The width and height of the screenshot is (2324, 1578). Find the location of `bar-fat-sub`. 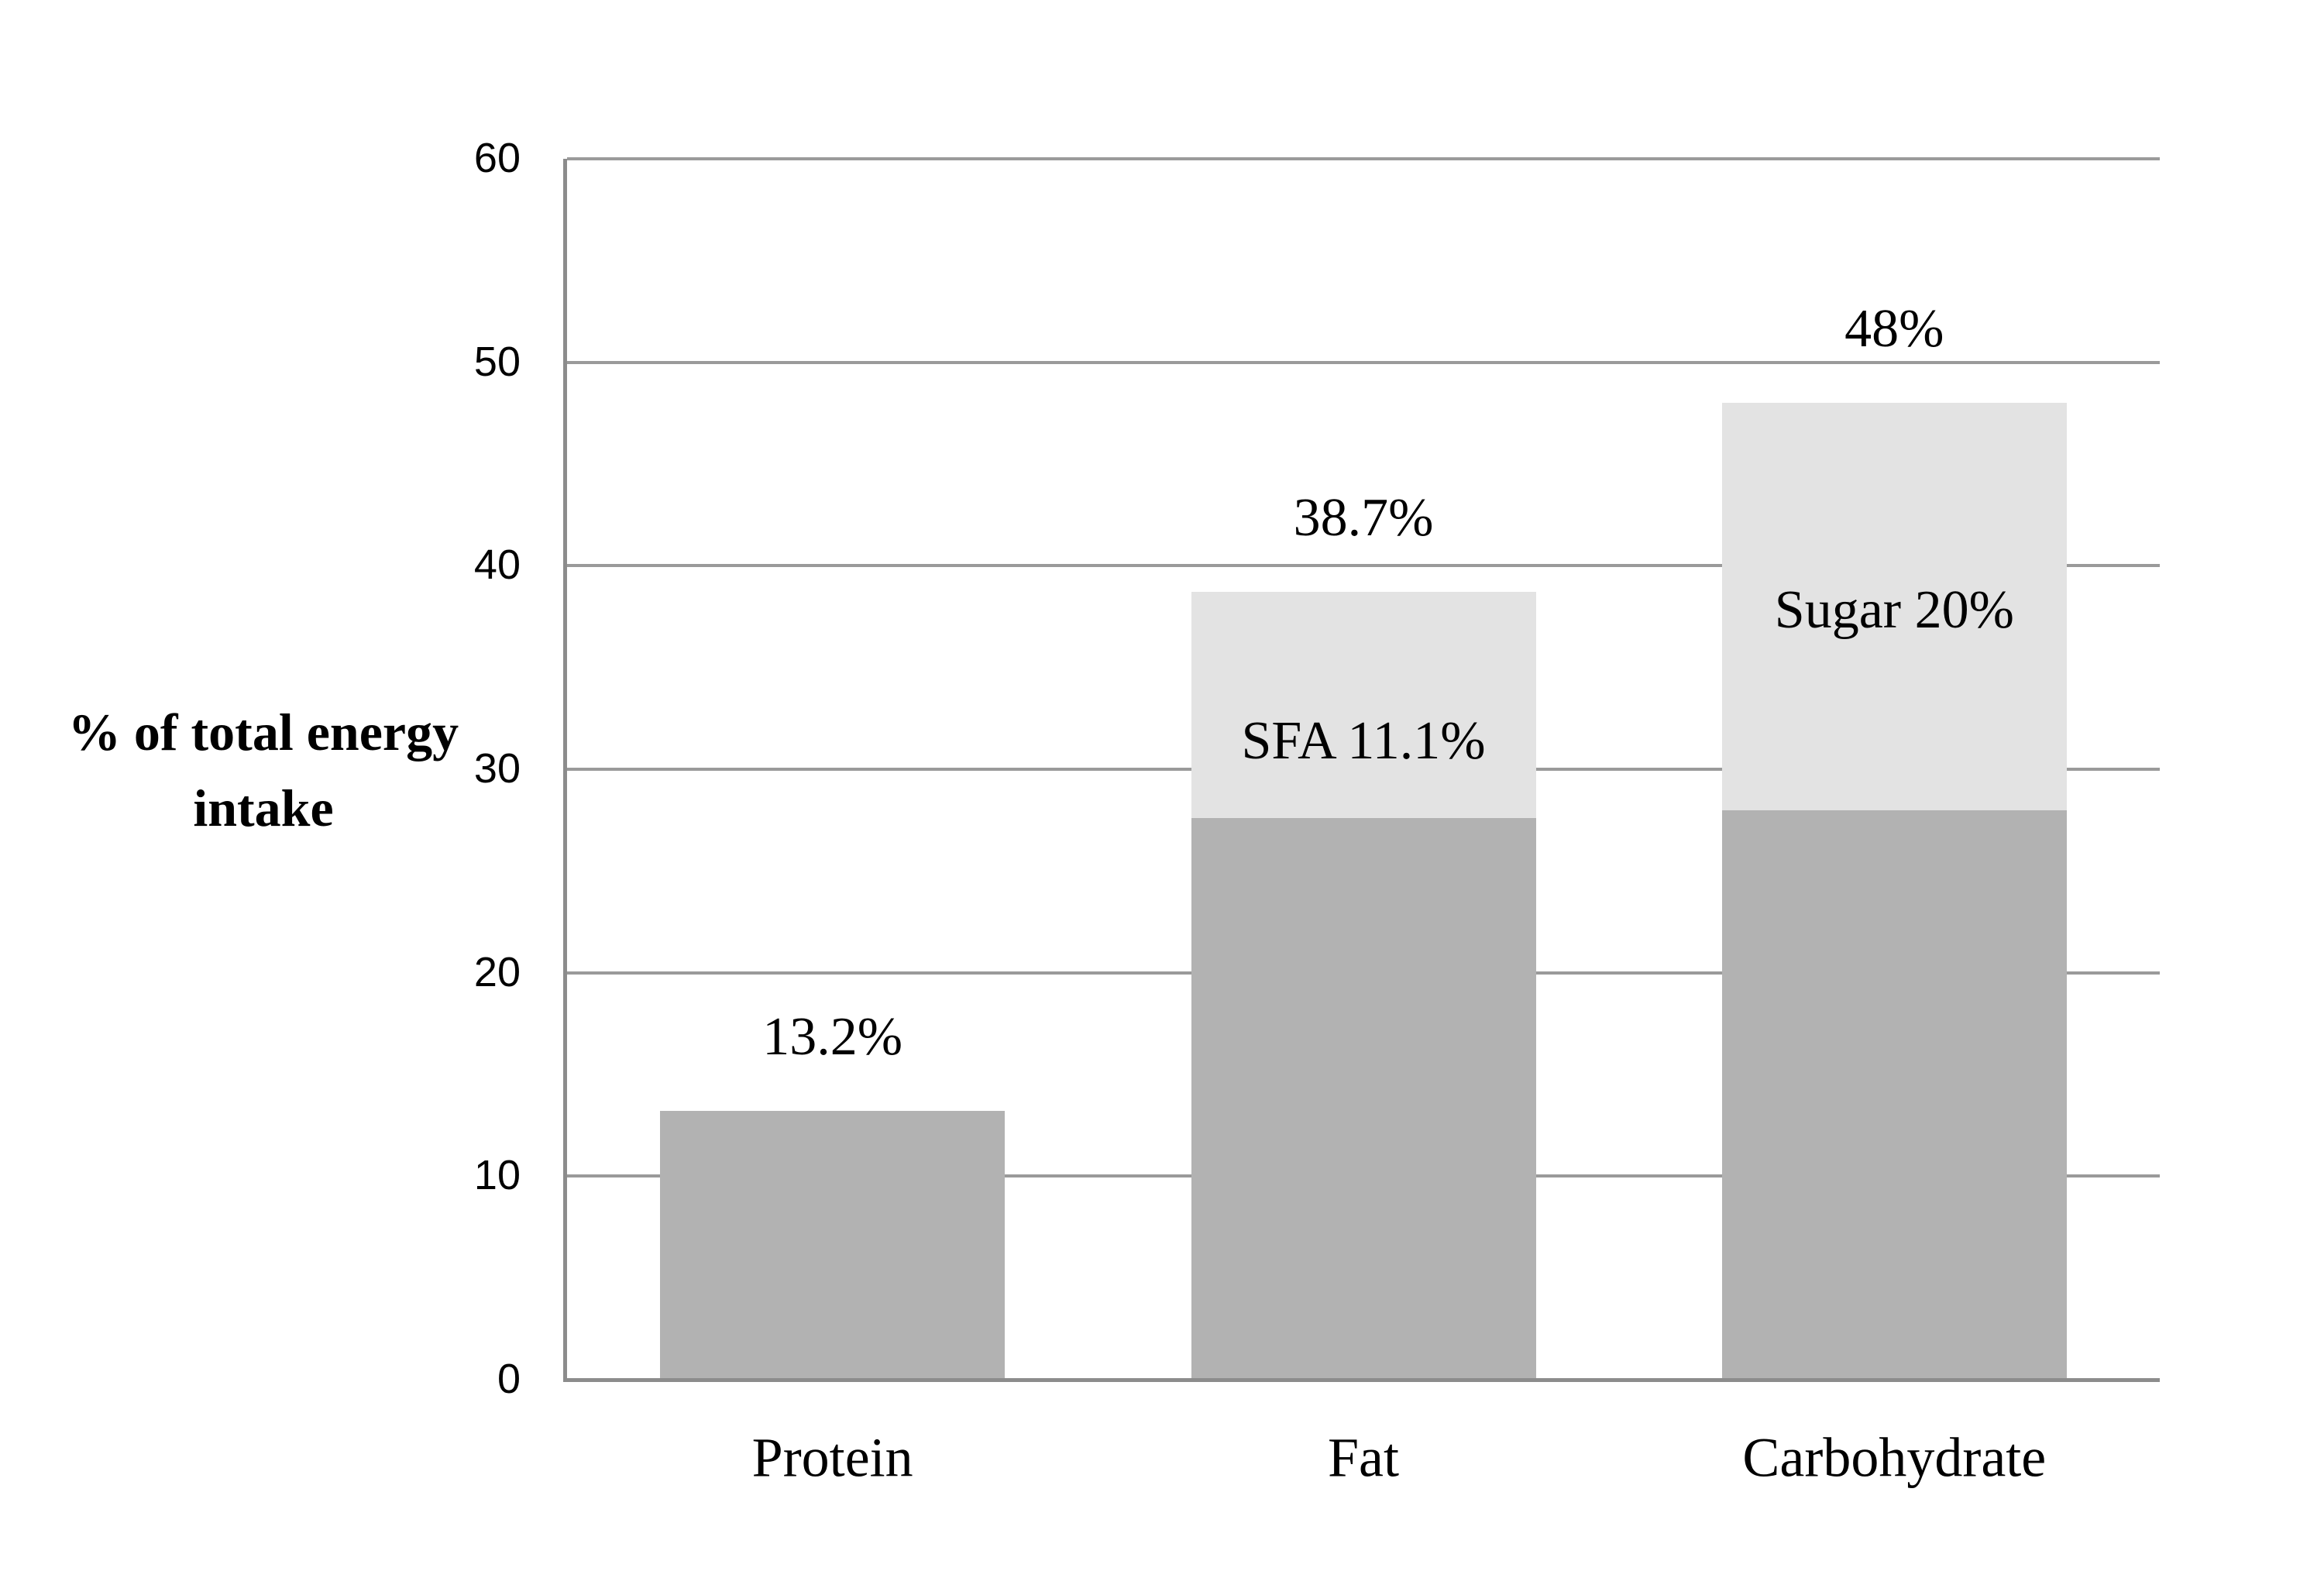

bar-fat-sub is located at coordinates (1363, 706).